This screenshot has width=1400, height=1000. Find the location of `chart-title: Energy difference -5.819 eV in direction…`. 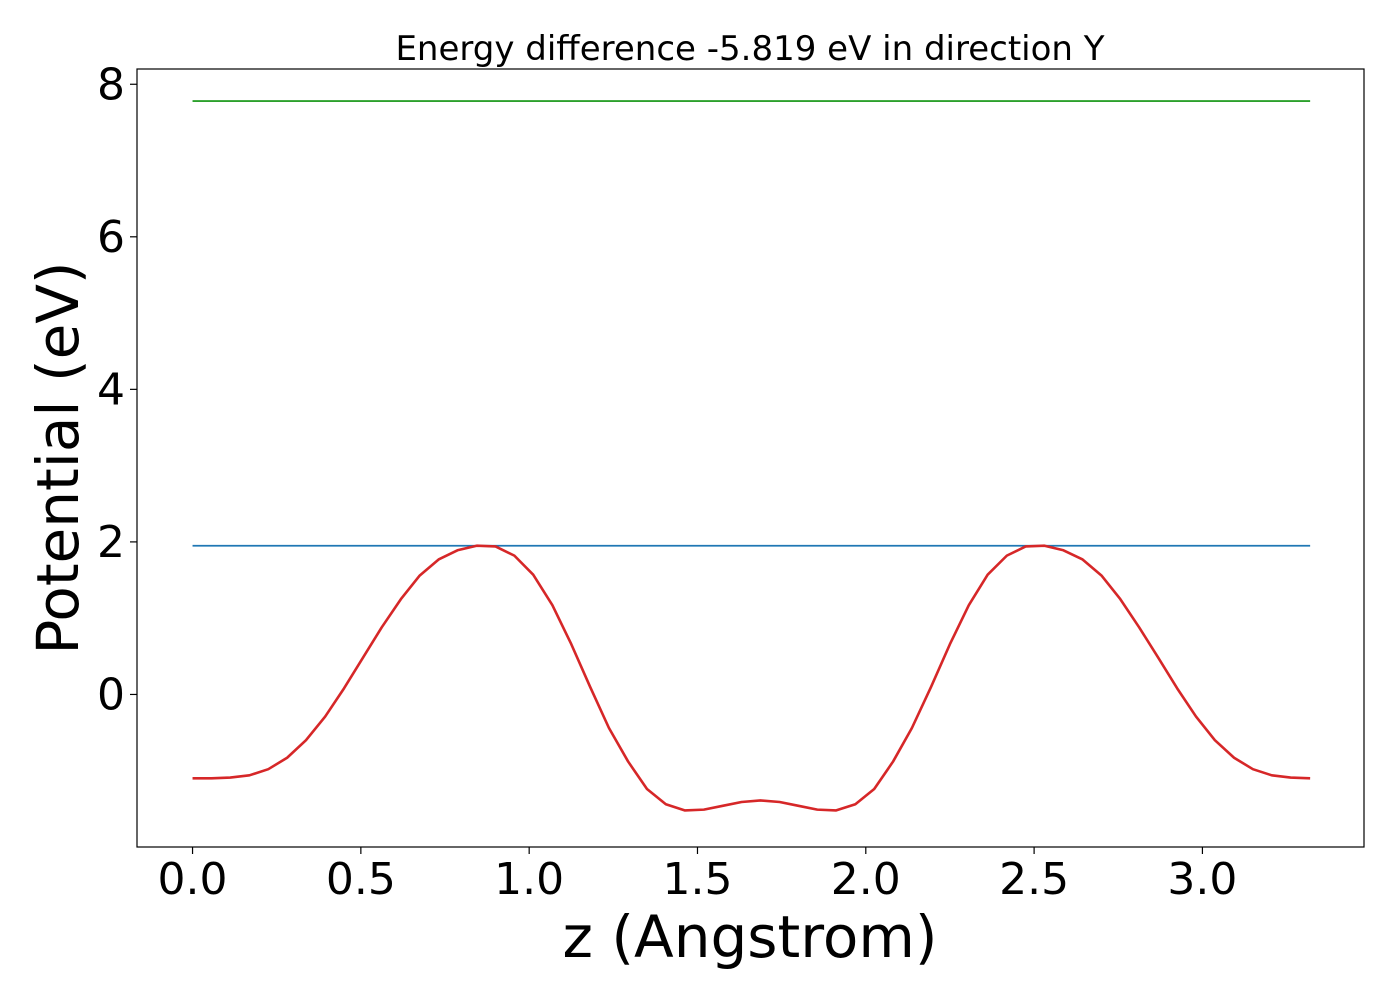

chart-title: Energy difference -5.819 eV in direction… is located at coordinates (749, 49).